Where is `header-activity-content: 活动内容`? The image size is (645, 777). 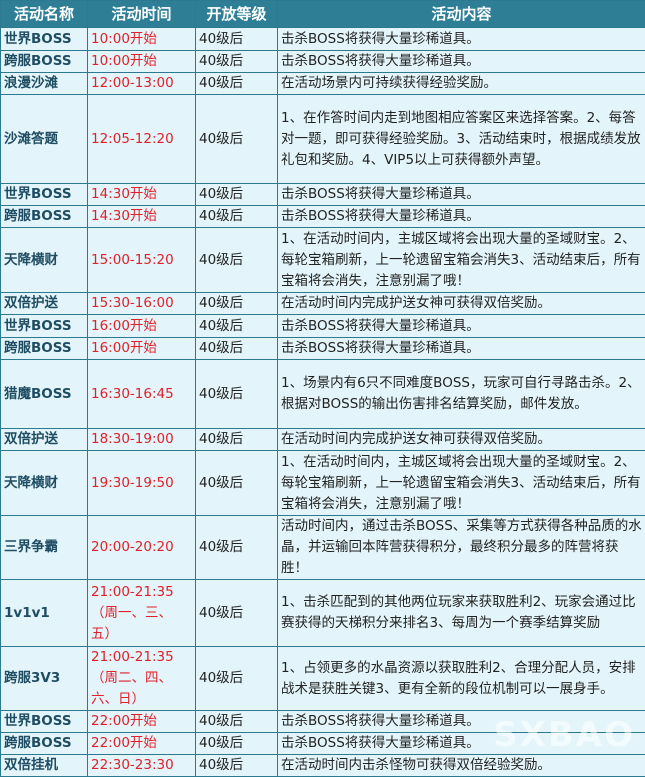
header-activity-content: 活动内容 is located at coordinates (461, 14).